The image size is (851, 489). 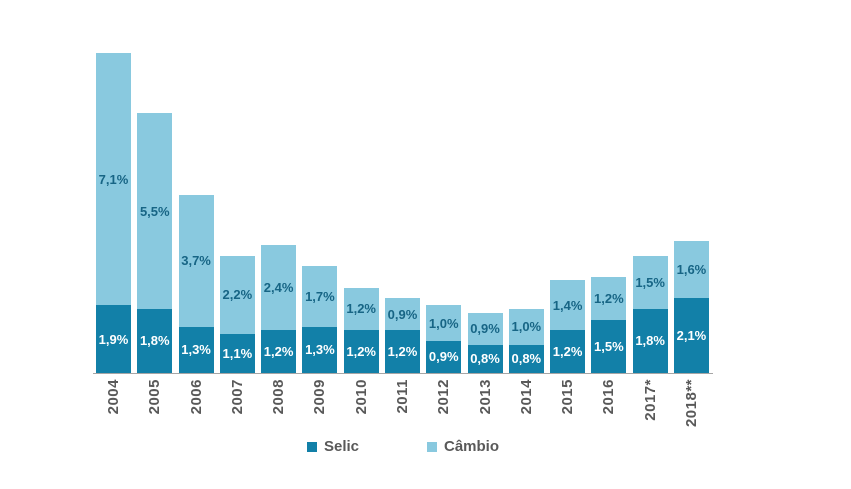 I want to click on data-label: 1,4%, so click(x=567, y=305).